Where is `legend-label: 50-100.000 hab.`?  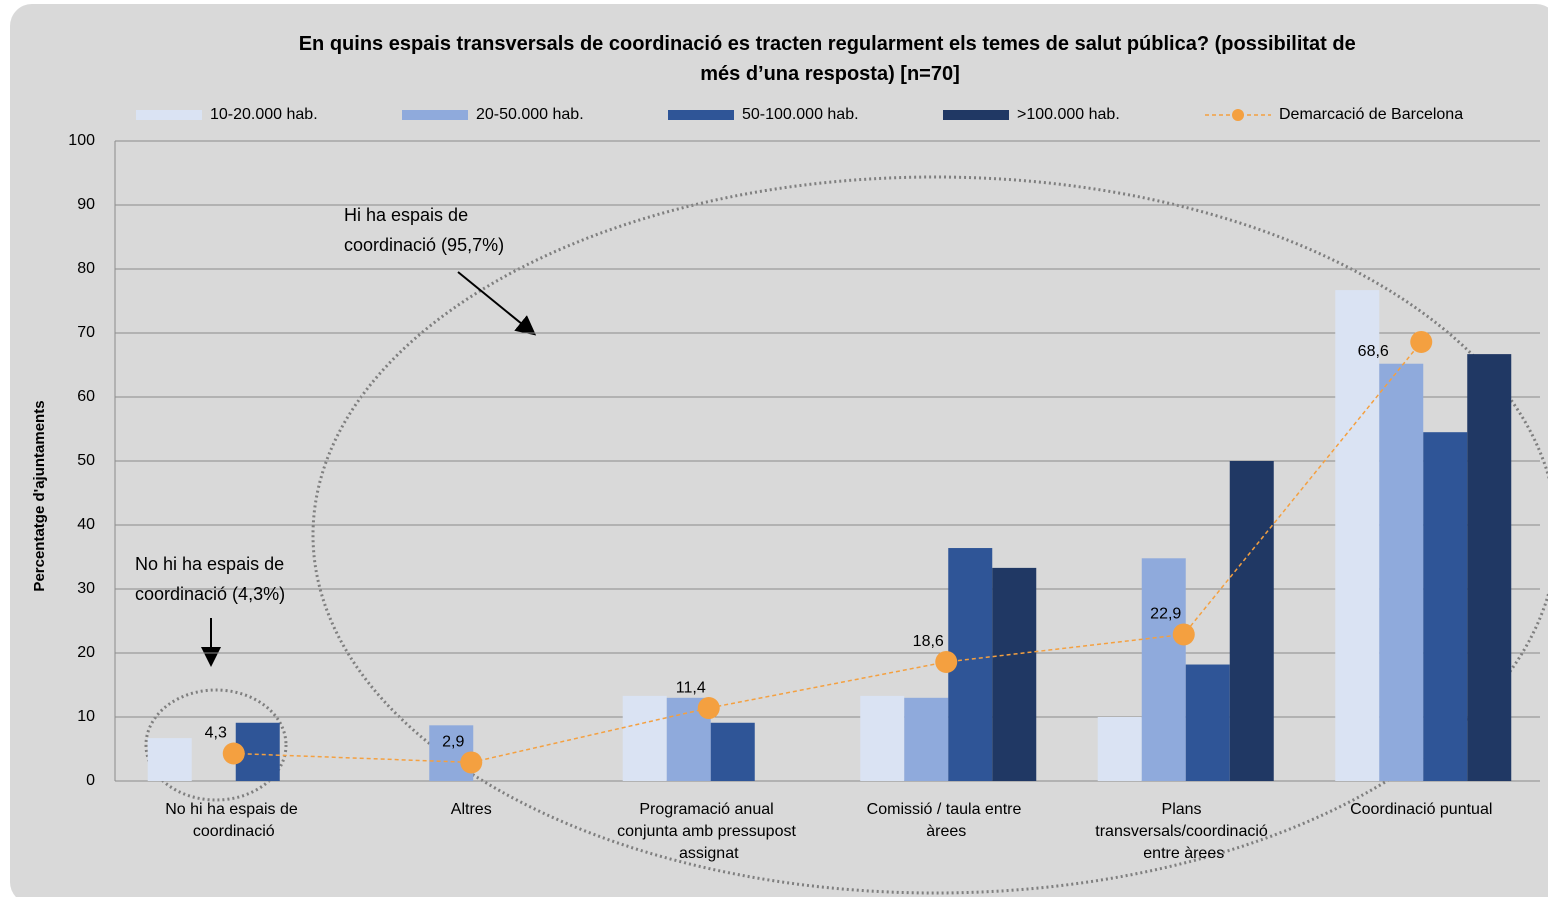
legend-label: 50-100.000 hab. is located at coordinates (800, 114).